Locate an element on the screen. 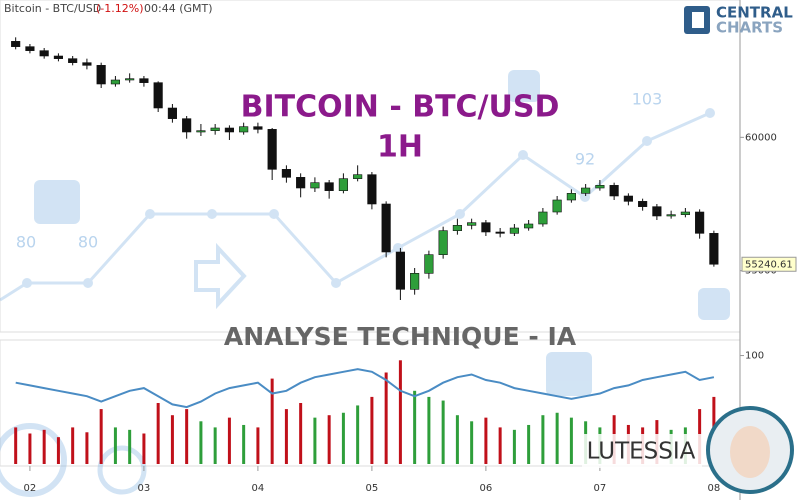  x-tick-label: 02 is located at coordinates (30, 488).